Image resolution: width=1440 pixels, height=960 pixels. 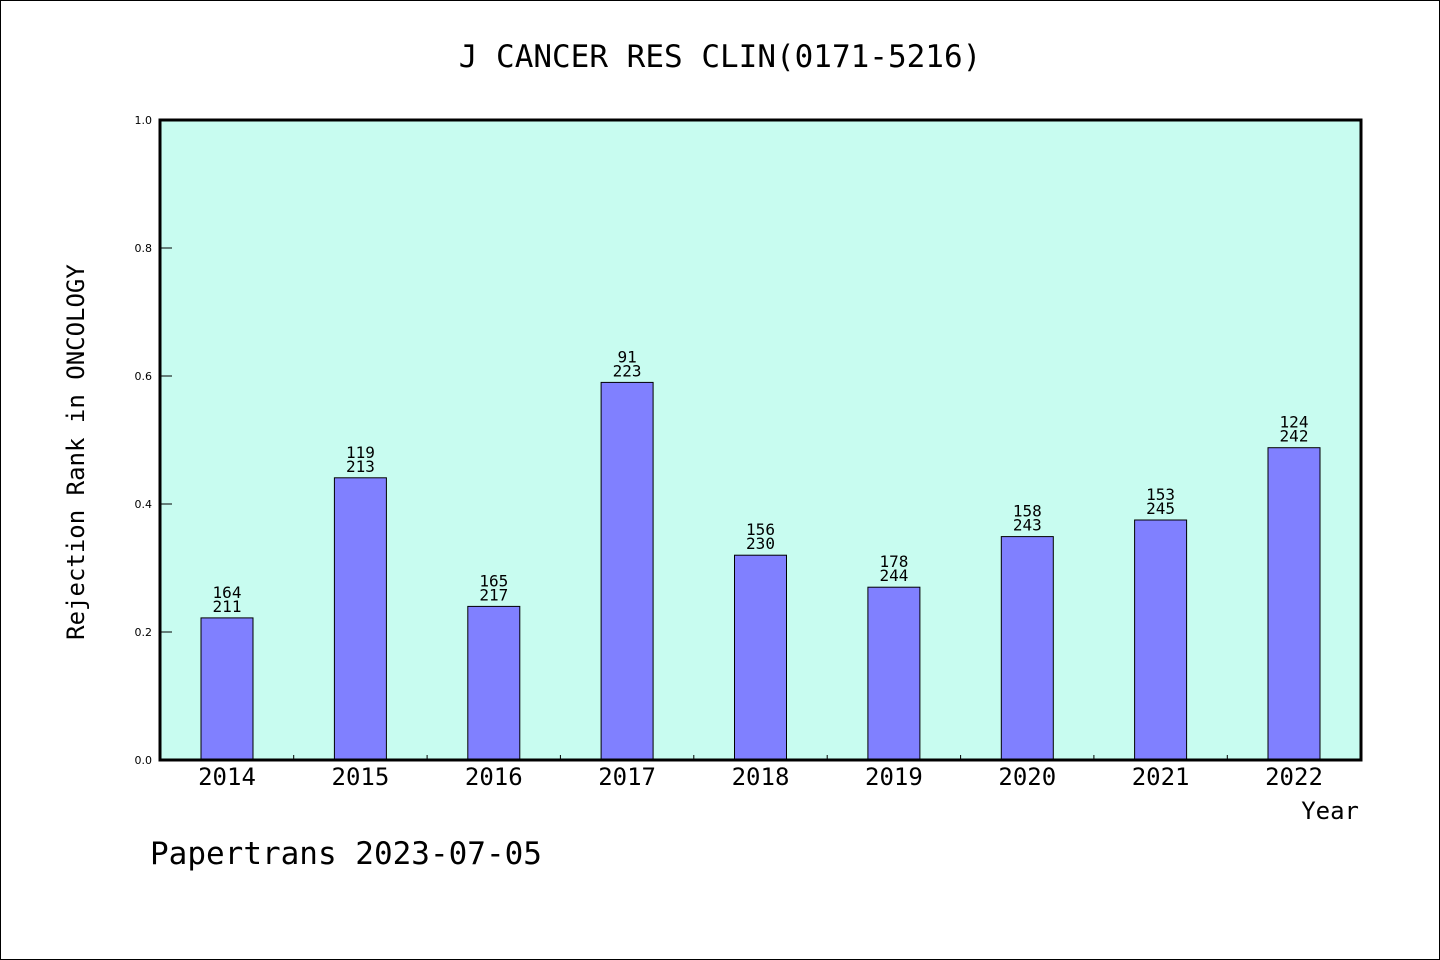 What do you see at coordinates (760, 543) in the screenshot?
I see `data-label-bottom-2018: 230` at bounding box center [760, 543].